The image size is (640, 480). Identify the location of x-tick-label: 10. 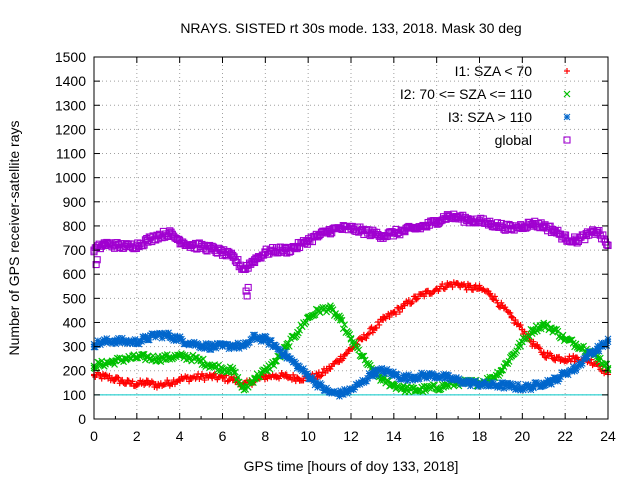
(308, 436).